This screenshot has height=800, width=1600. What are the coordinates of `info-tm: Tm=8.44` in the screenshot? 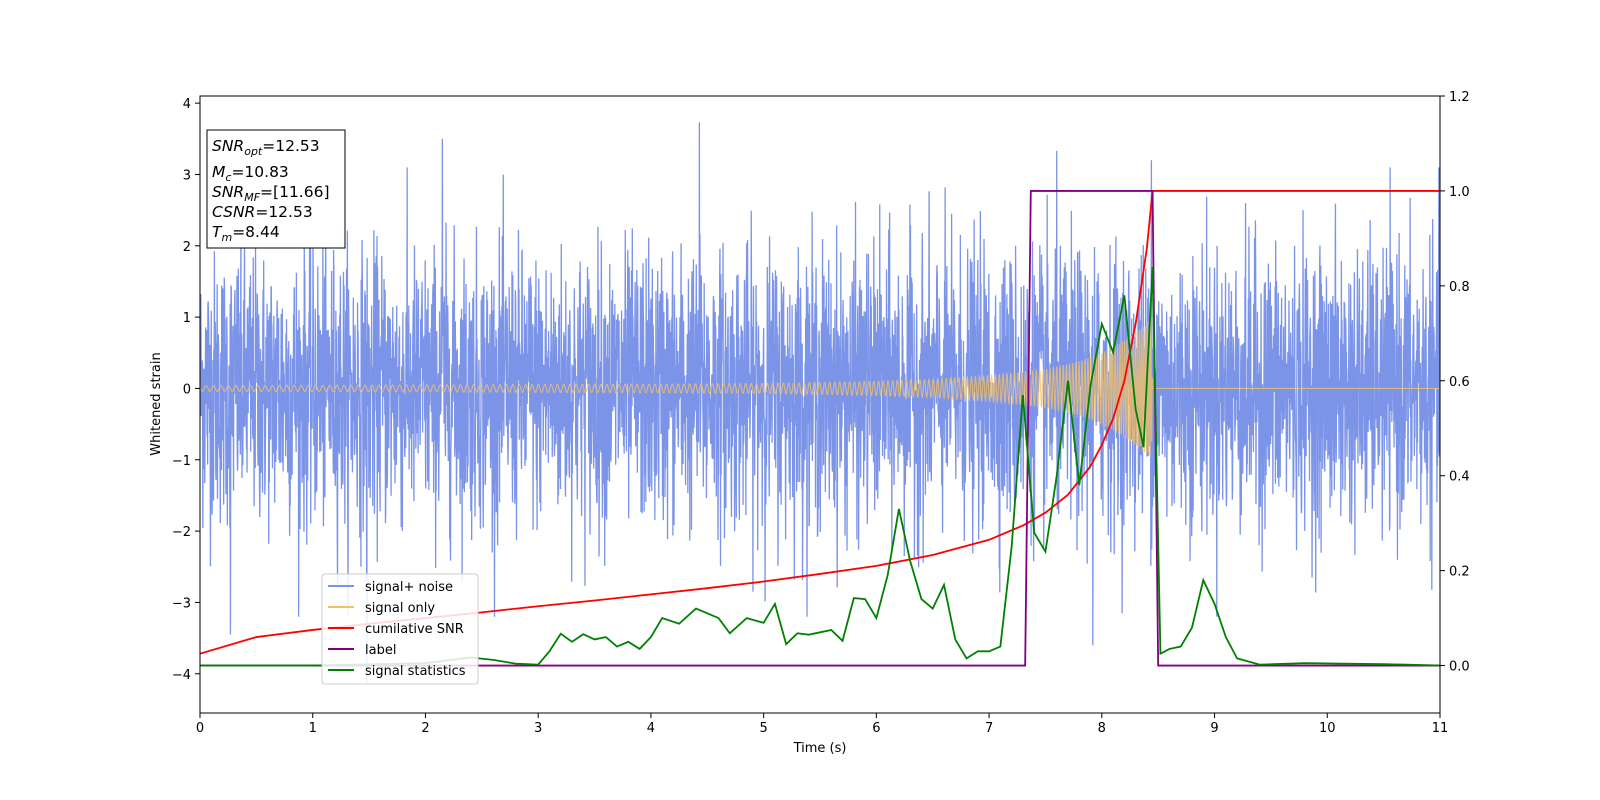 It's located at (246, 233).